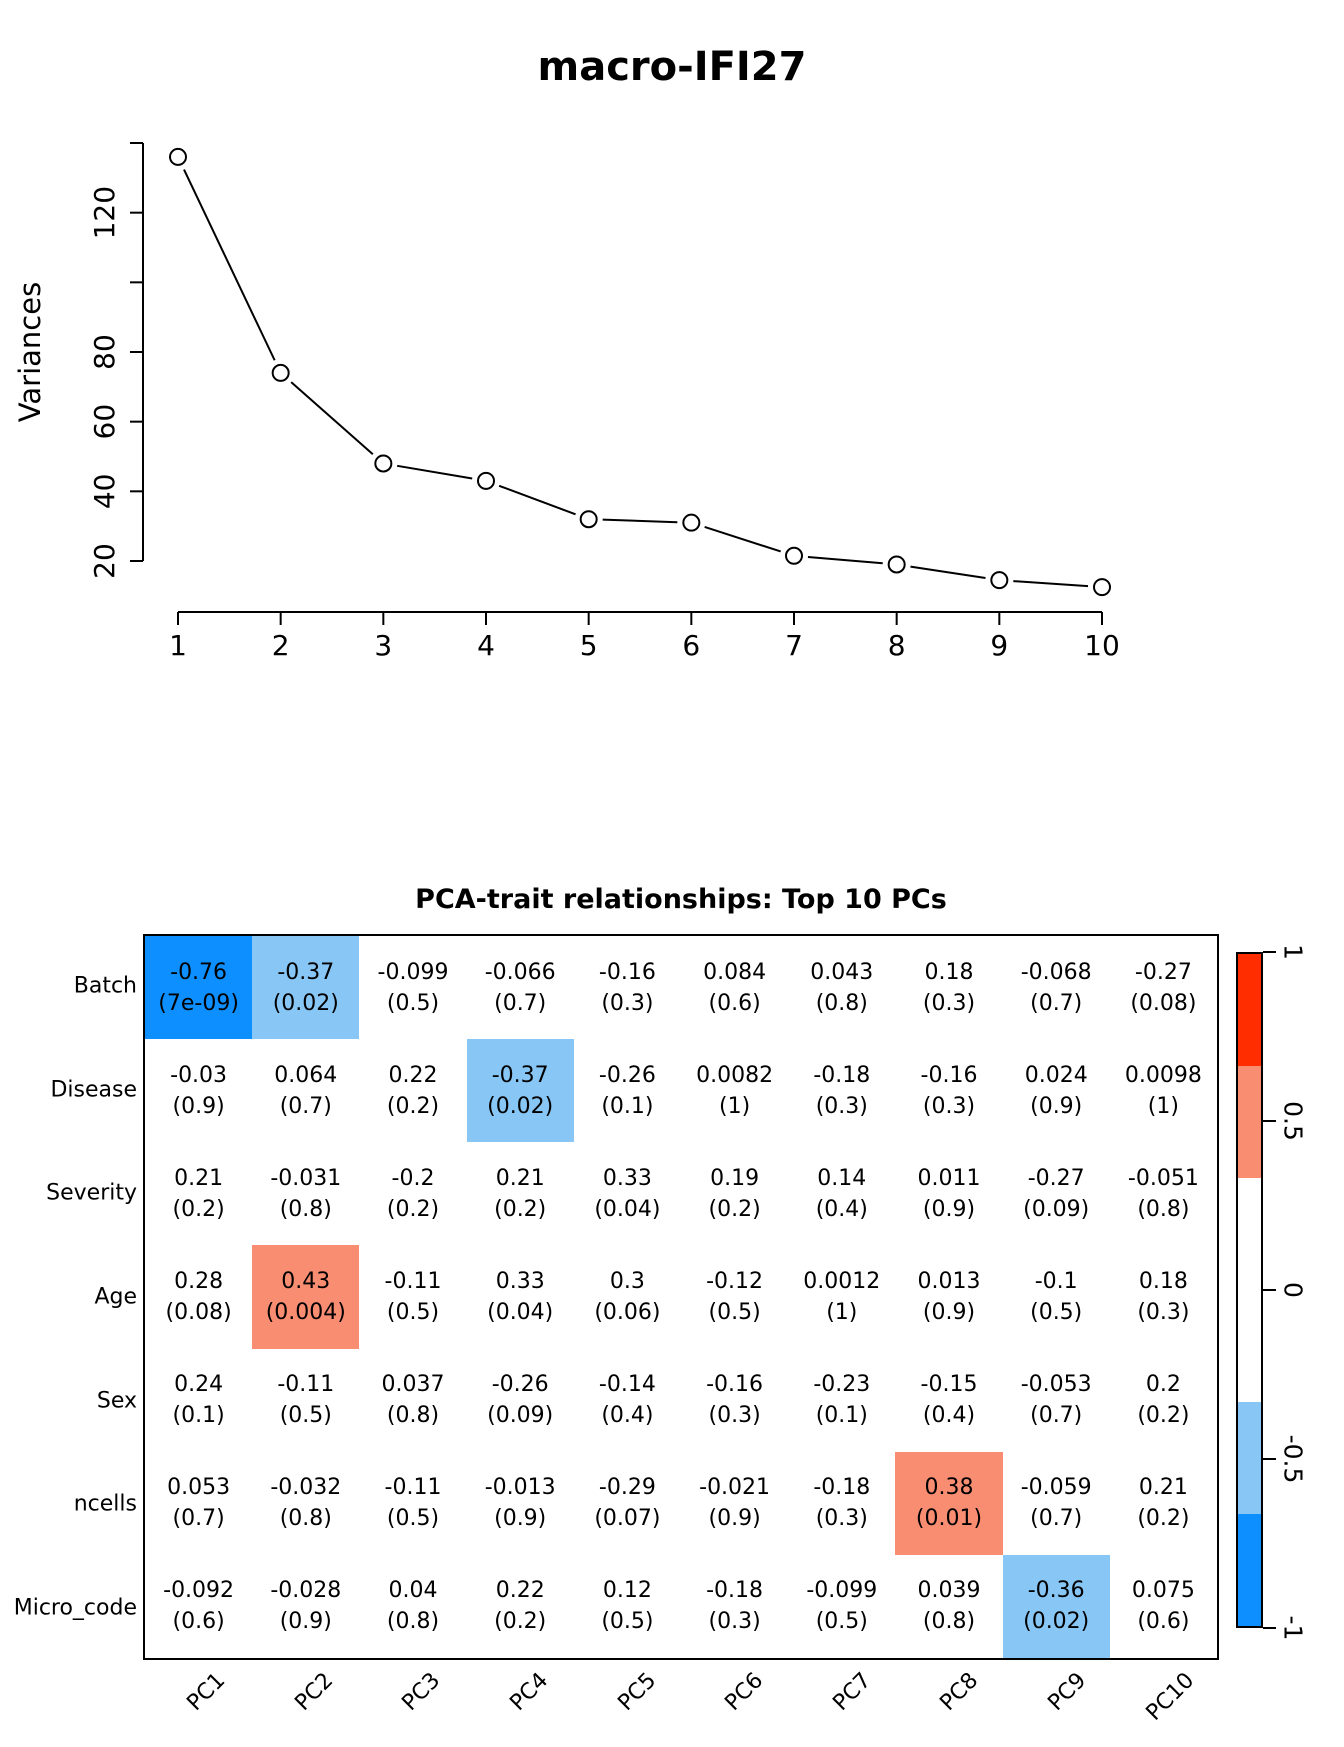  I want to click on cell-correlation-value: -0.053, so click(1056, 1385).